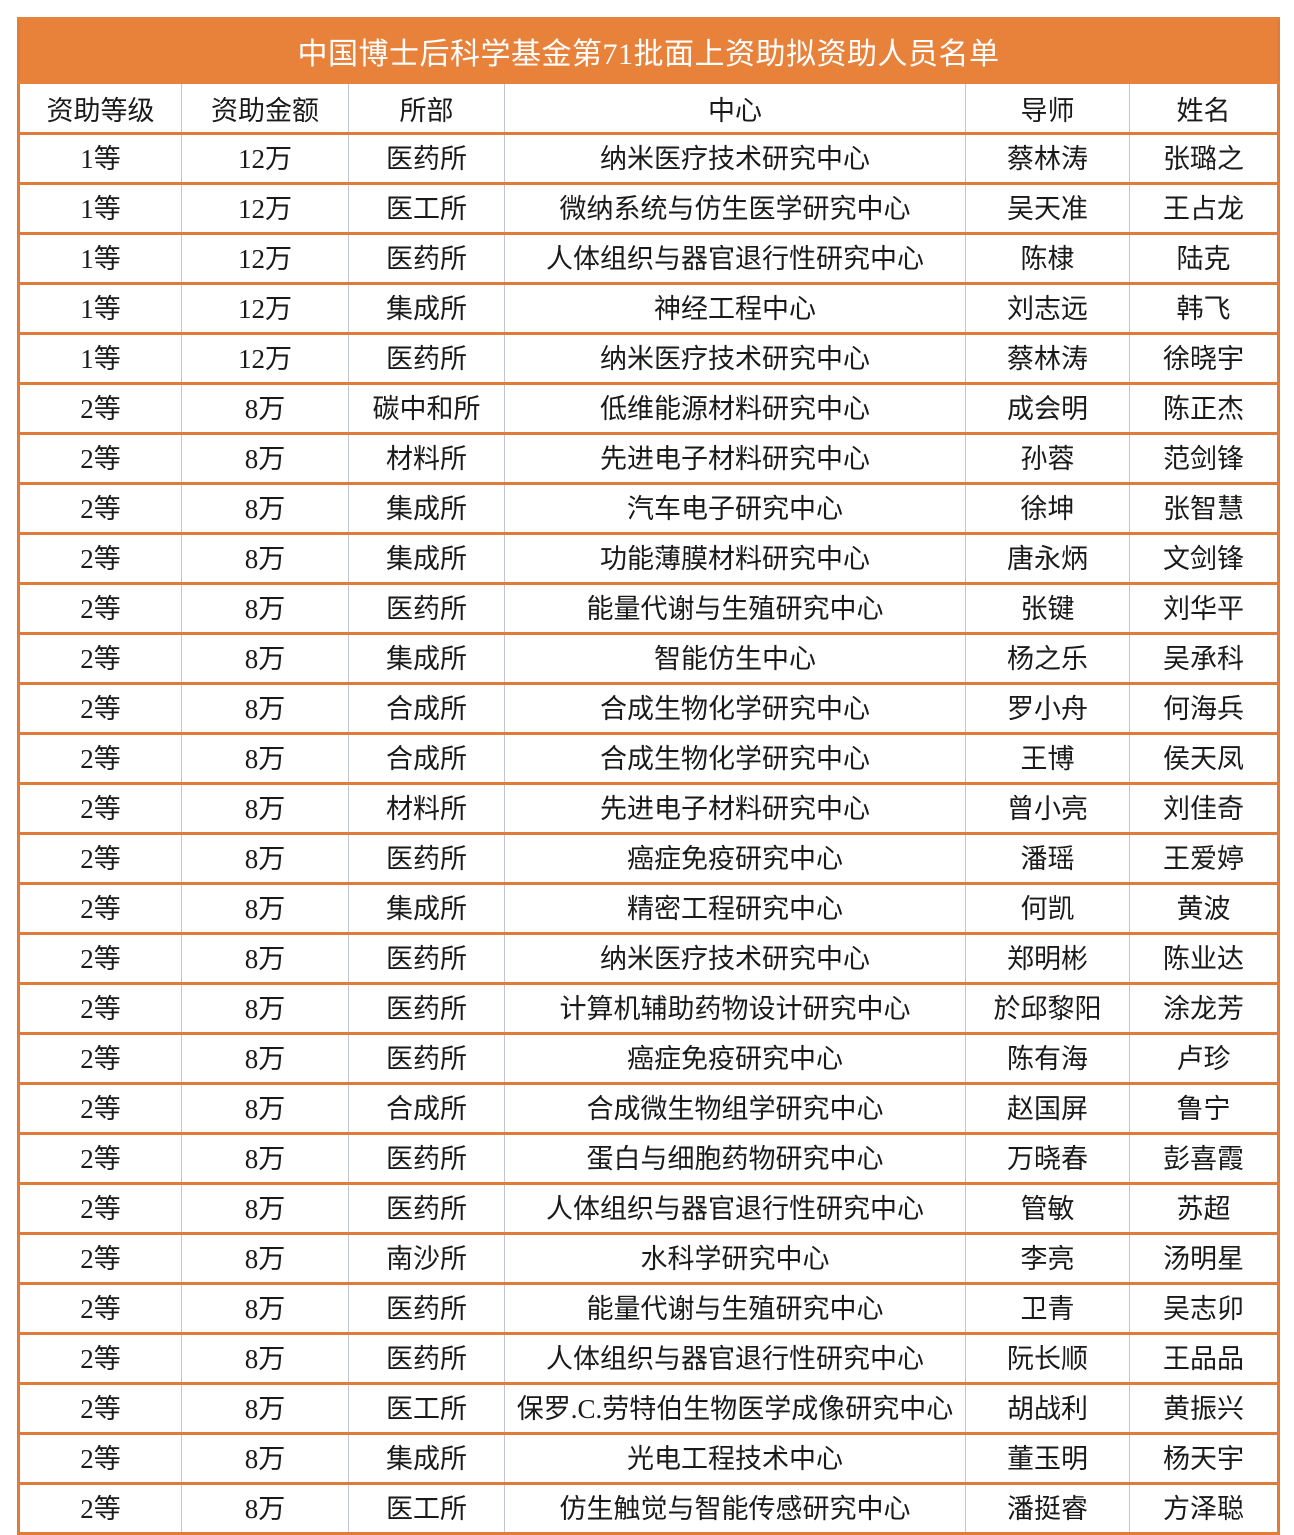 Image resolution: width=1294 pixels, height=1535 pixels. What do you see at coordinates (1047, 209) in the screenshot?
I see `cell-mentor: 吴天准` at bounding box center [1047, 209].